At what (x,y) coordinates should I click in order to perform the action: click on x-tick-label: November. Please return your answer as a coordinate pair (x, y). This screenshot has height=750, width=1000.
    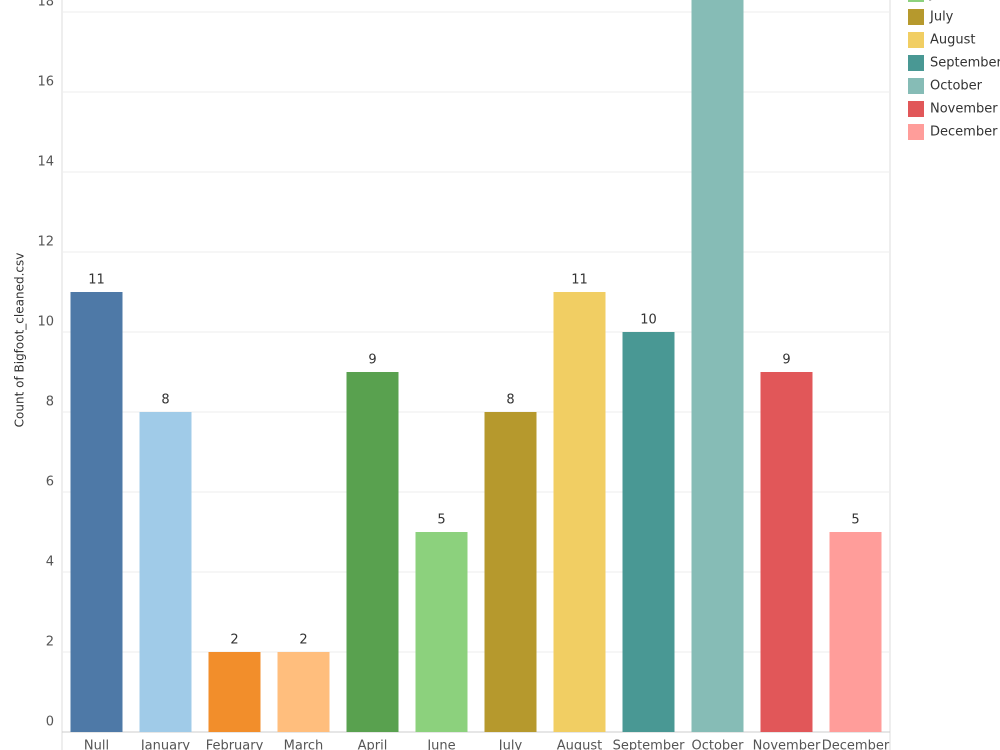
    Looking at the image, I should click on (787, 744).